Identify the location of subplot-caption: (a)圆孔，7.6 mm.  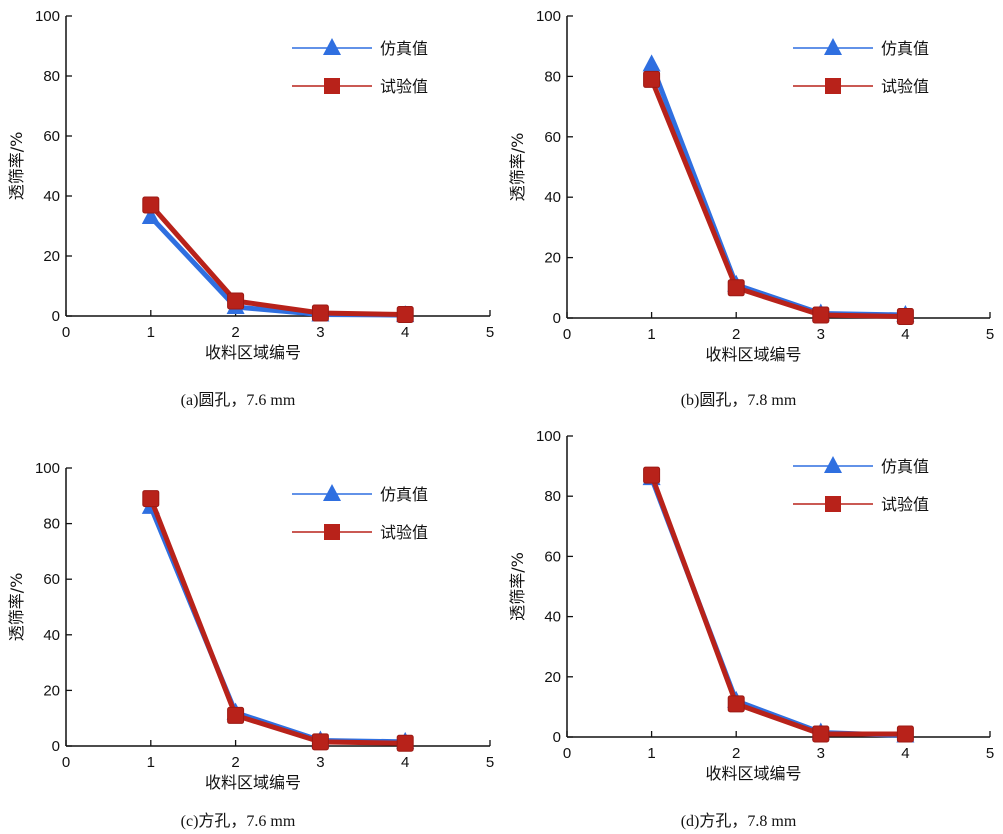
(238, 400).